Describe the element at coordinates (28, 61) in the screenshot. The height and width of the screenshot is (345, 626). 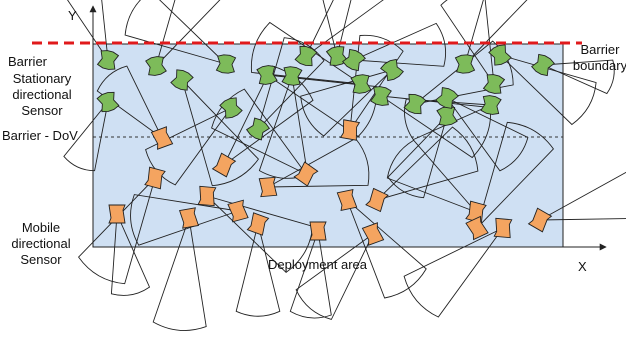
I see `barrier-label: Barrier` at that location.